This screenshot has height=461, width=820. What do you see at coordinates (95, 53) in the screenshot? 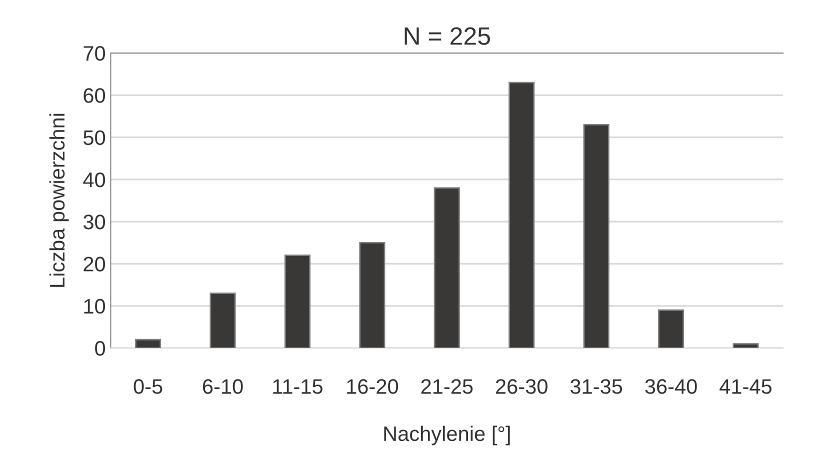
I see `y-tick-label: 70` at bounding box center [95, 53].